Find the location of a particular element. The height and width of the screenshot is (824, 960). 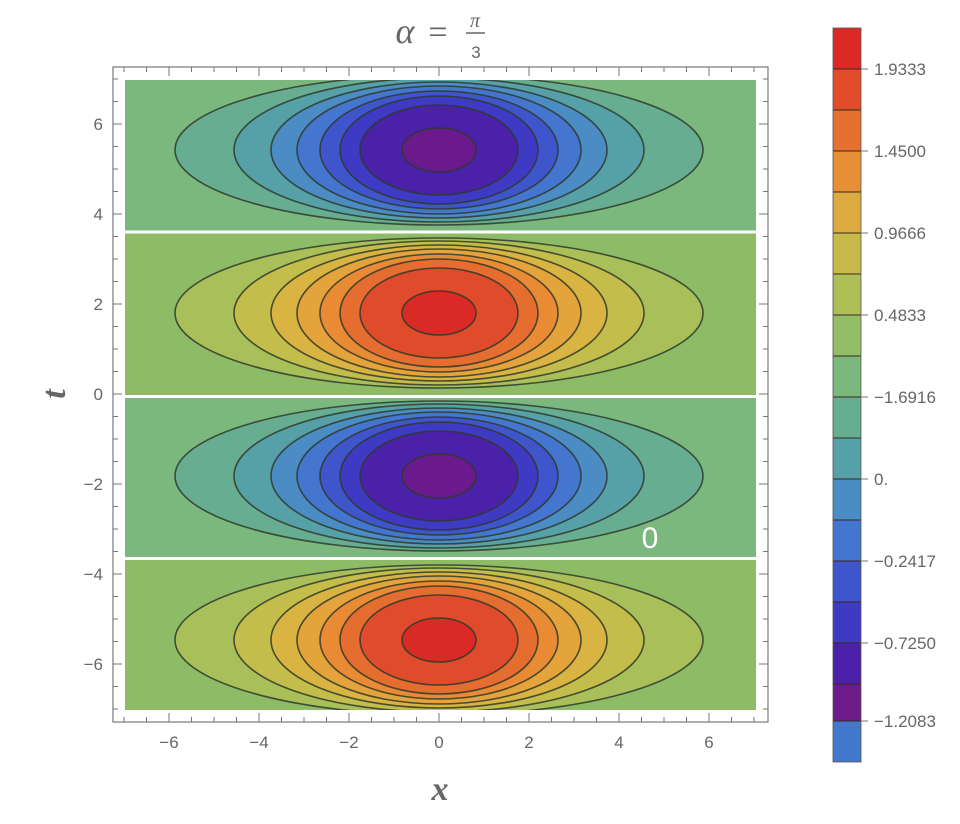

x-tick-label: −6 is located at coordinates (168, 742).